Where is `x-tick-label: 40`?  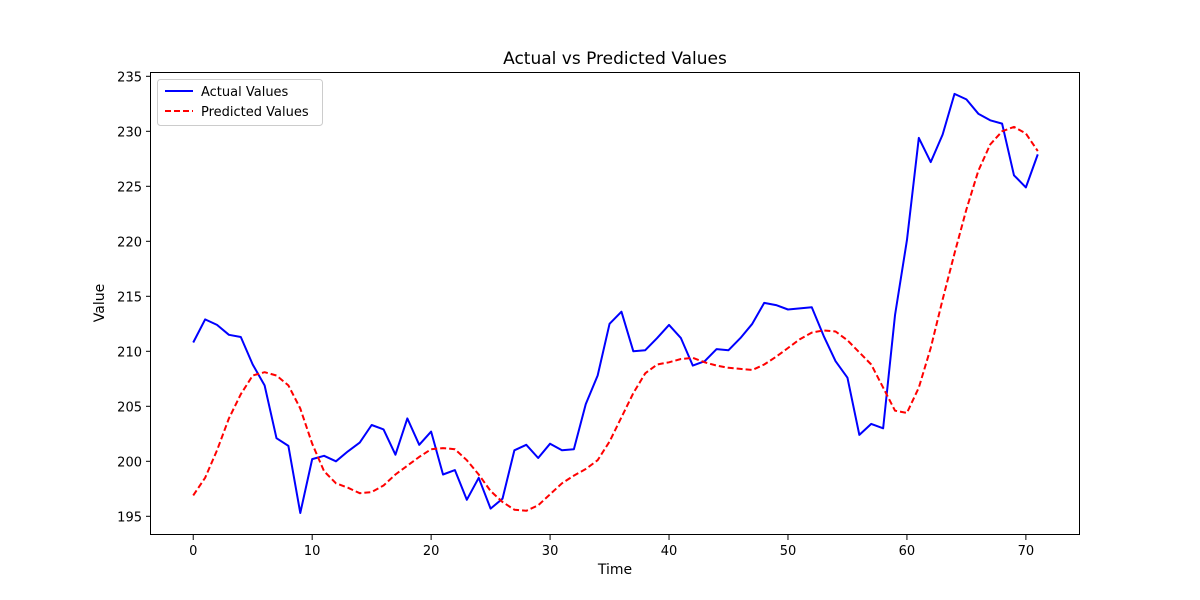
x-tick-label: 40 is located at coordinates (669, 551).